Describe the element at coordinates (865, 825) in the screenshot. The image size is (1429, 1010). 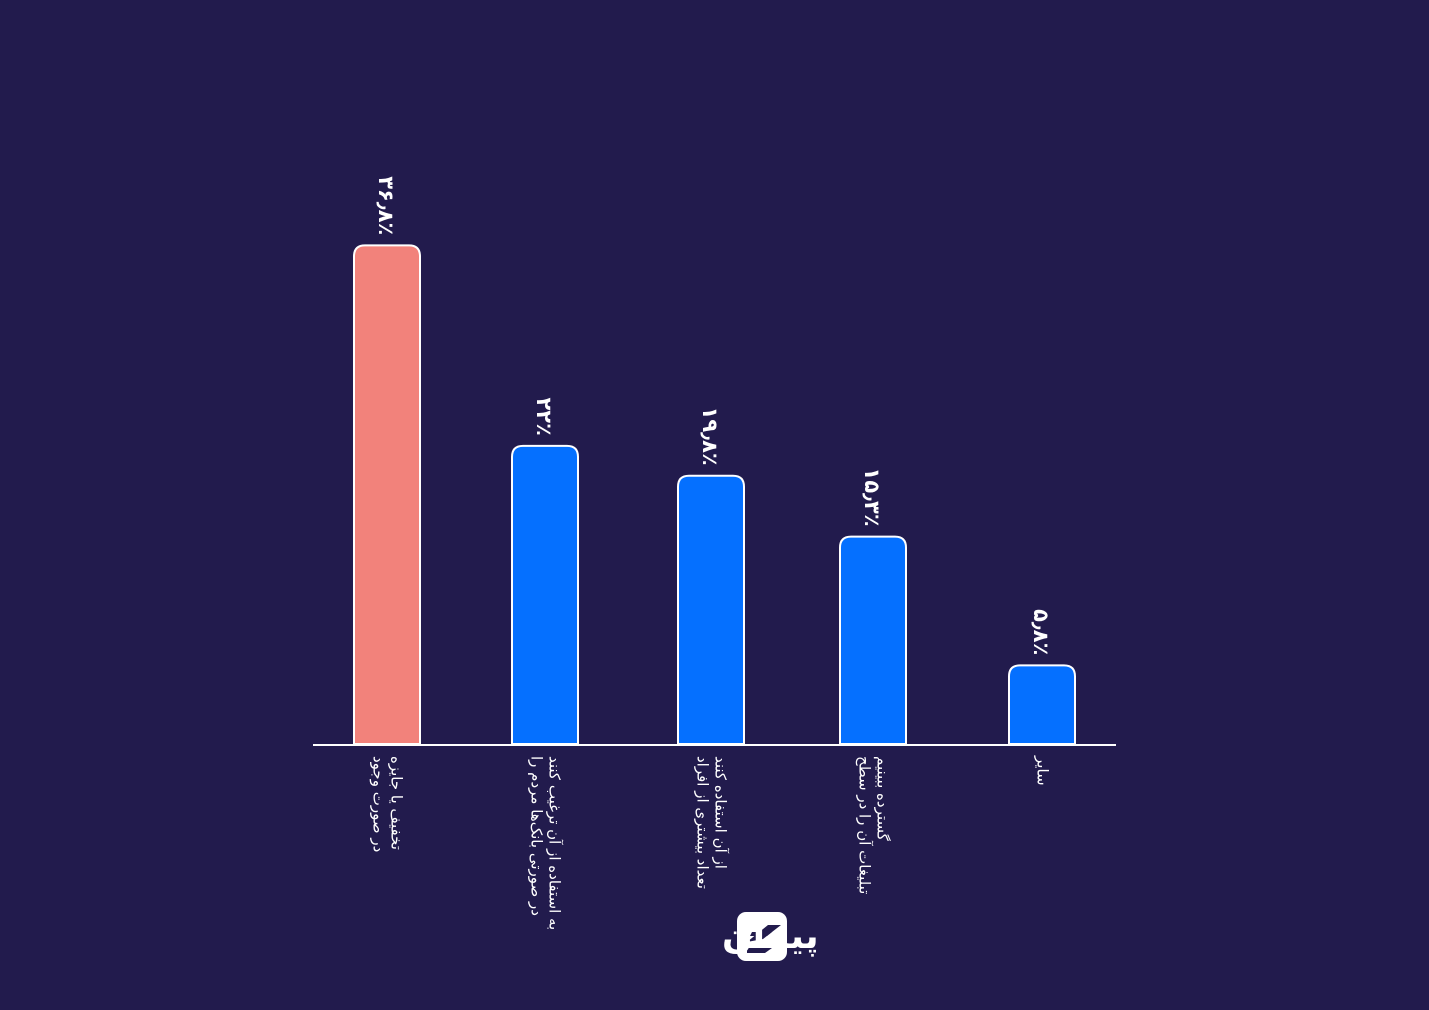
I see `category-label-3-line-0: تبلیغات آن را در سطح` at that location.